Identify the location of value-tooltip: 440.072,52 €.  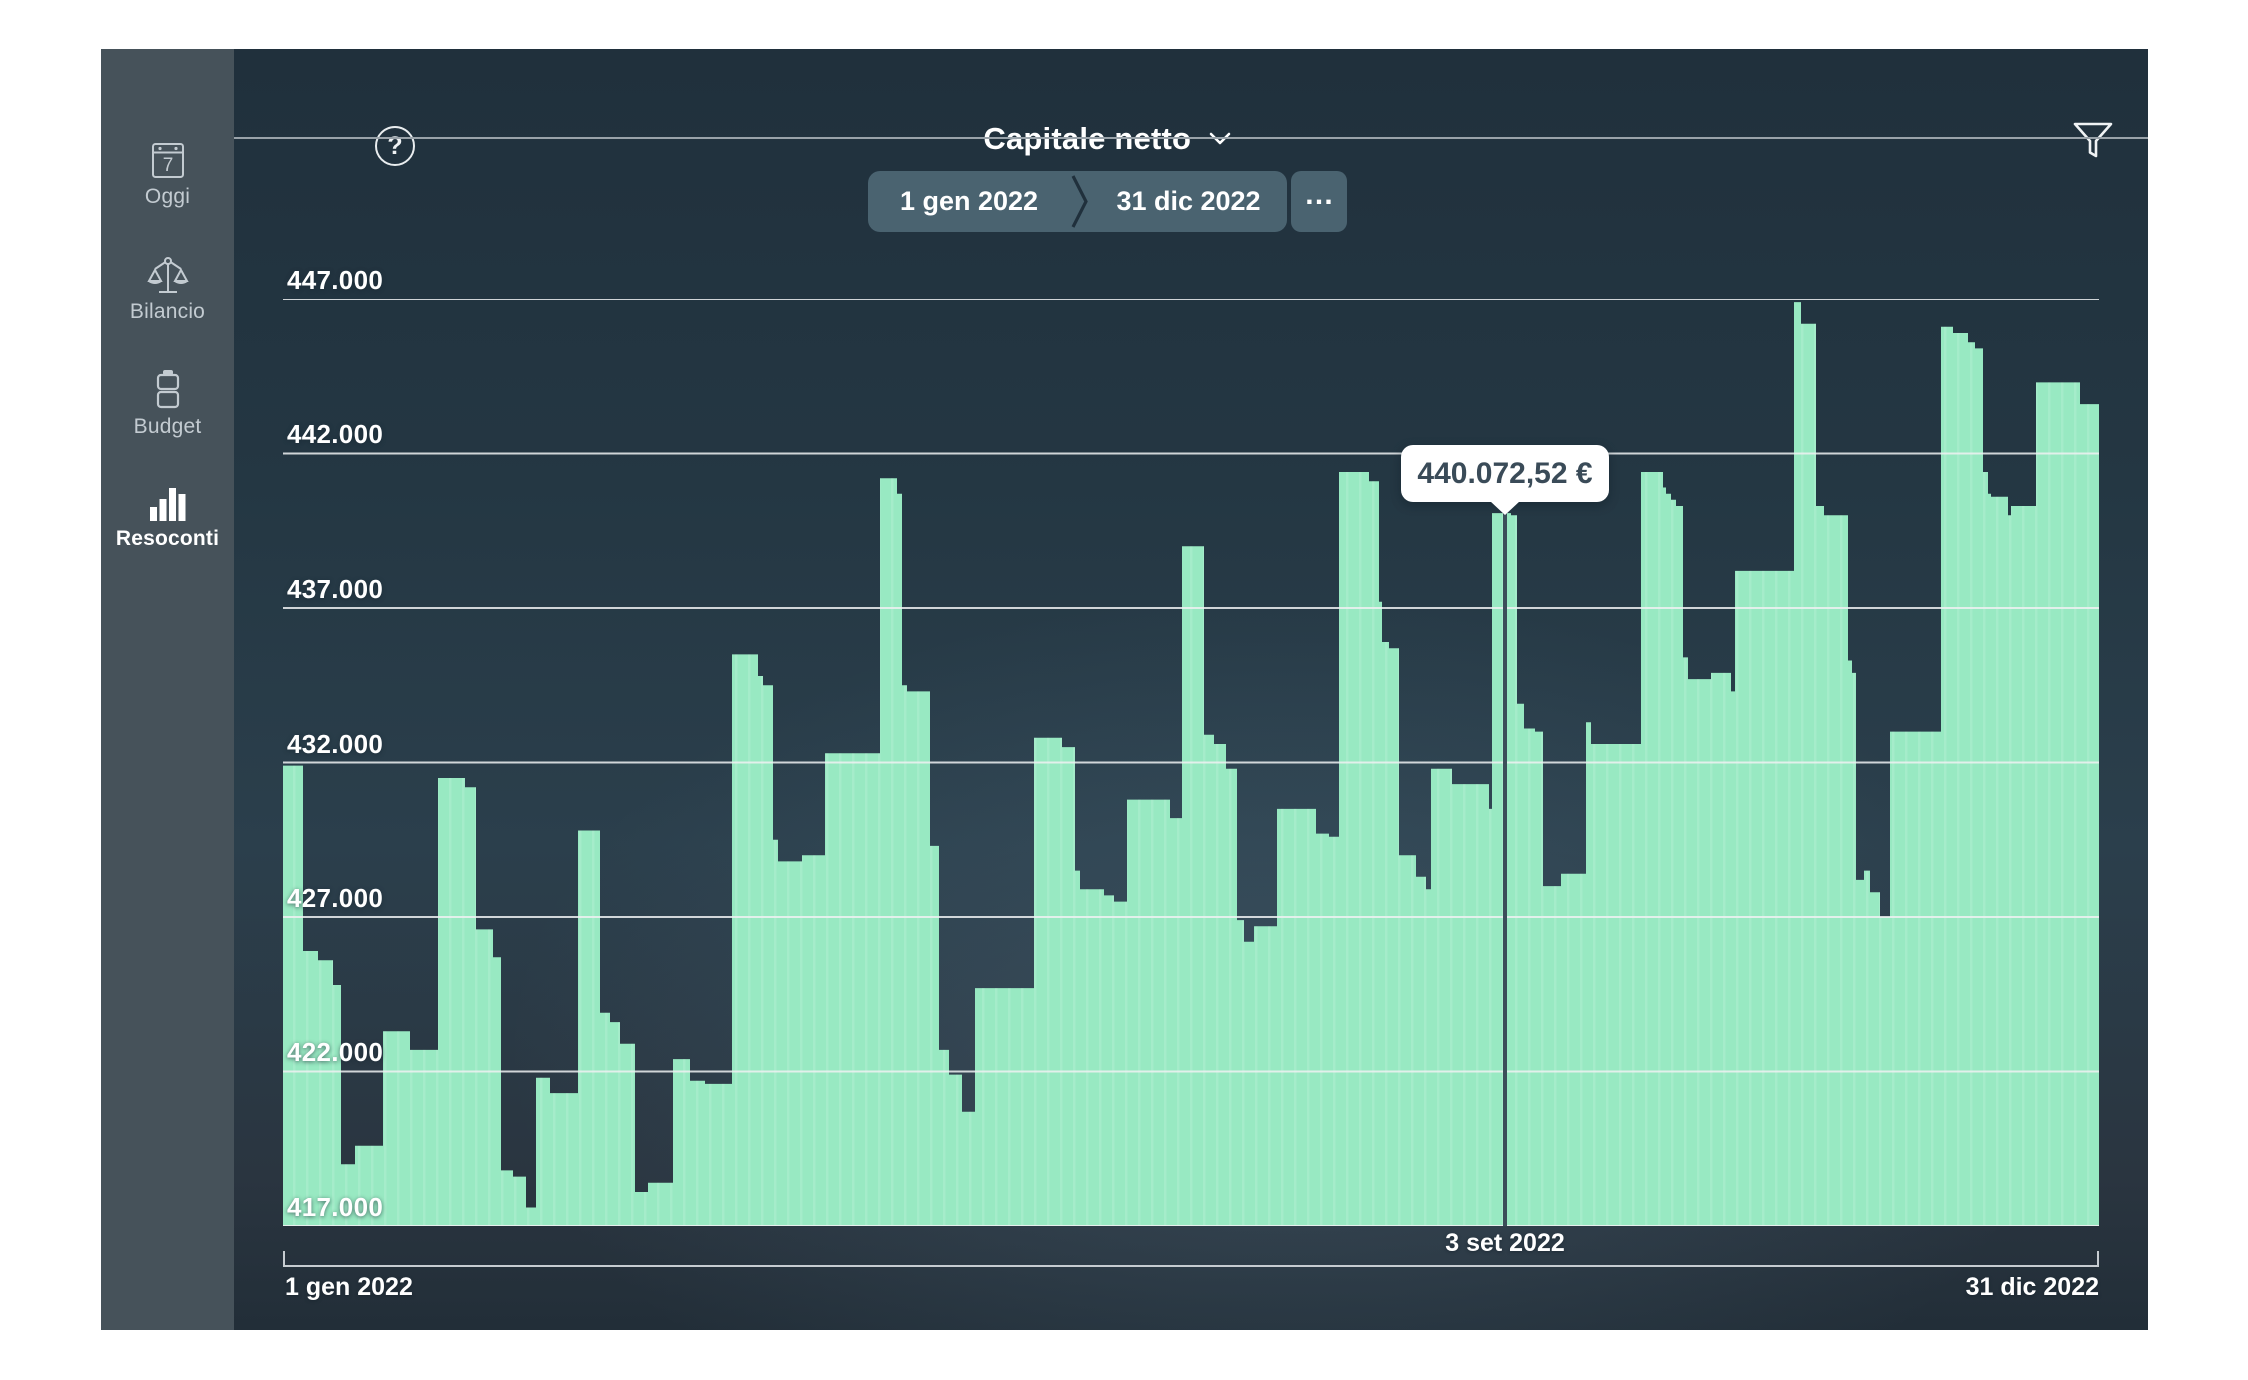
(1505, 480).